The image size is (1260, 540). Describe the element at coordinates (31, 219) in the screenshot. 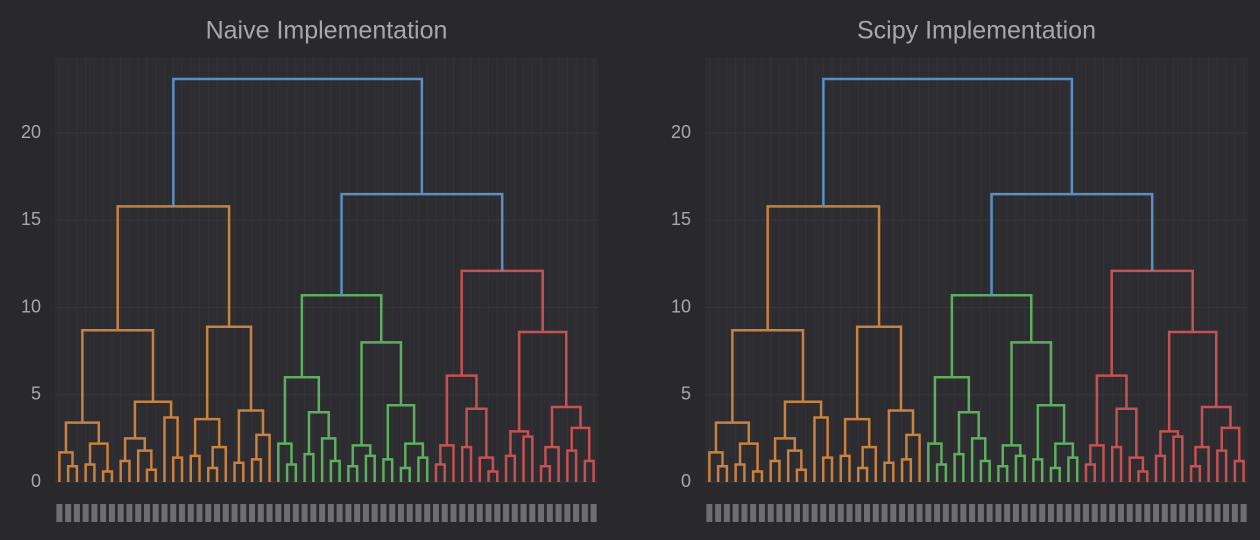

I see `y-tick-label: 15` at that location.